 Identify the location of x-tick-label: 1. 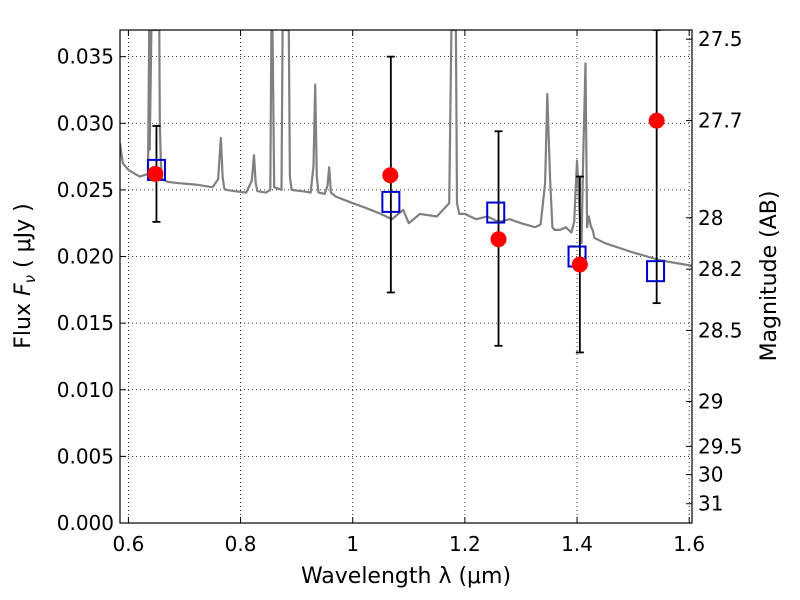
(352, 544).